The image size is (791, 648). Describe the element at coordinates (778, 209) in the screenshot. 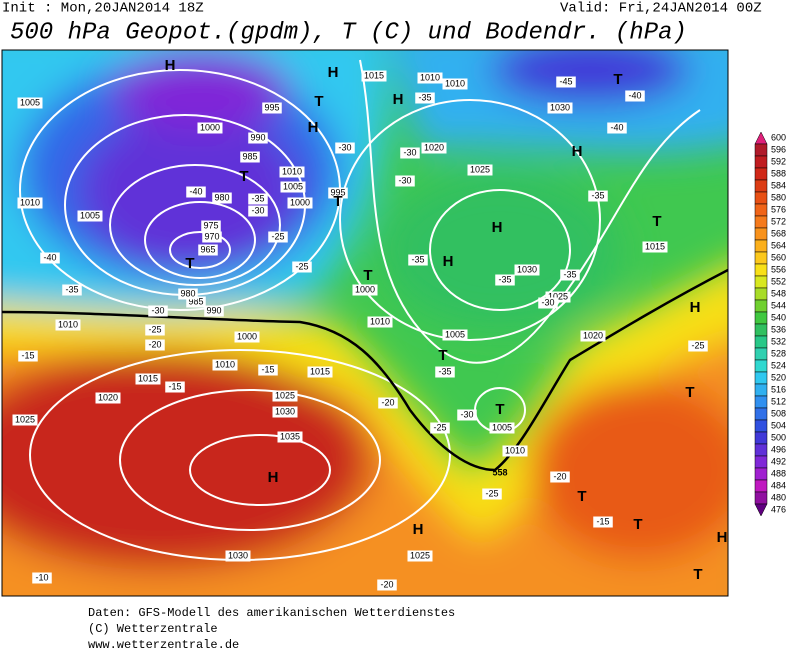

I see `scale-label: 576` at that location.